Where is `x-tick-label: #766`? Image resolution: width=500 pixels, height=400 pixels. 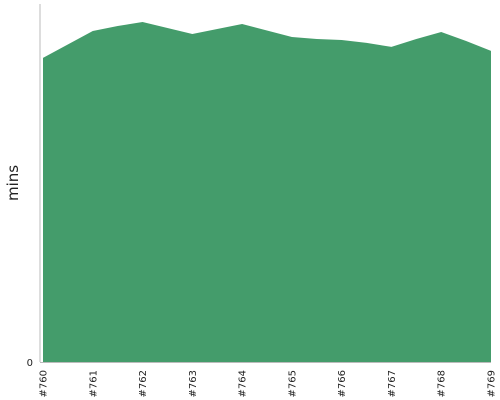 x-tick-label: #766 is located at coordinates (342, 383).